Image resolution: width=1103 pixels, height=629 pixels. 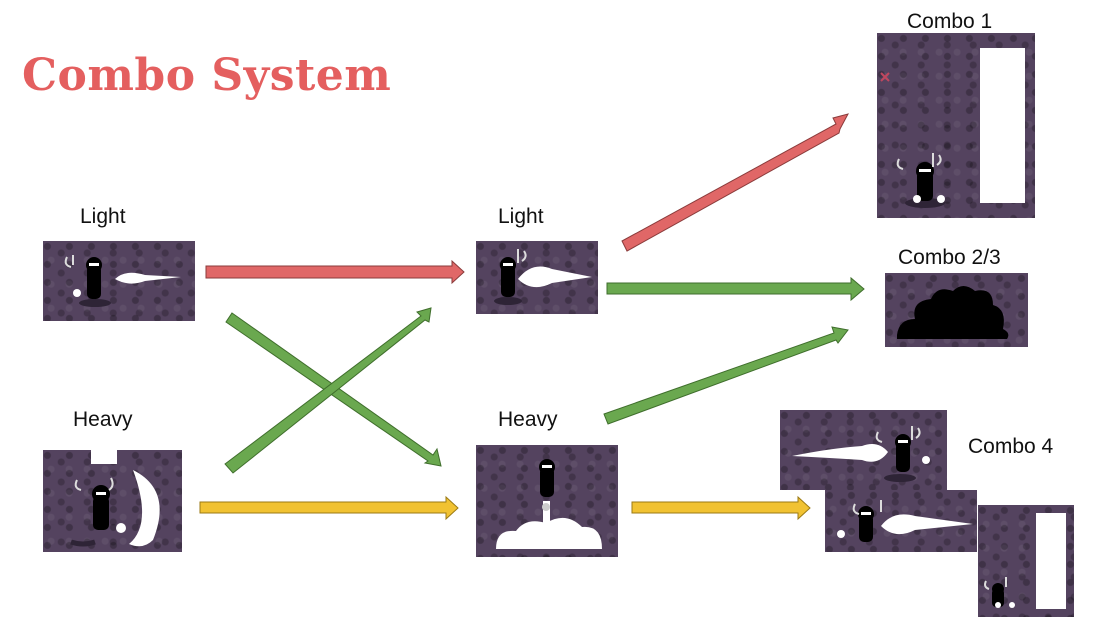 What do you see at coordinates (335, 272) in the screenshot?
I see `arrow-light-to-light` at bounding box center [335, 272].